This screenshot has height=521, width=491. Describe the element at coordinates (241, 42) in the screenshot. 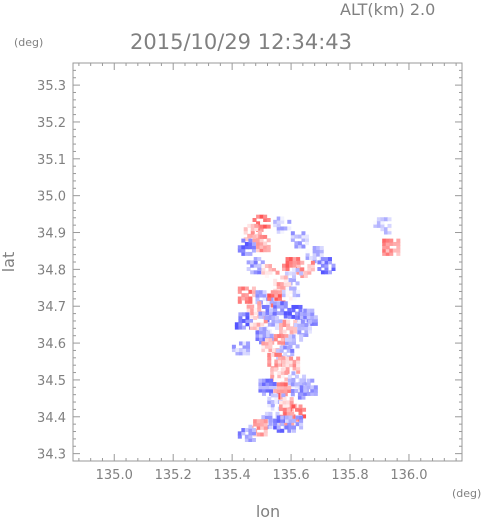

I see `timestamp-title: 2015/10/29 12:34:43` at that location.